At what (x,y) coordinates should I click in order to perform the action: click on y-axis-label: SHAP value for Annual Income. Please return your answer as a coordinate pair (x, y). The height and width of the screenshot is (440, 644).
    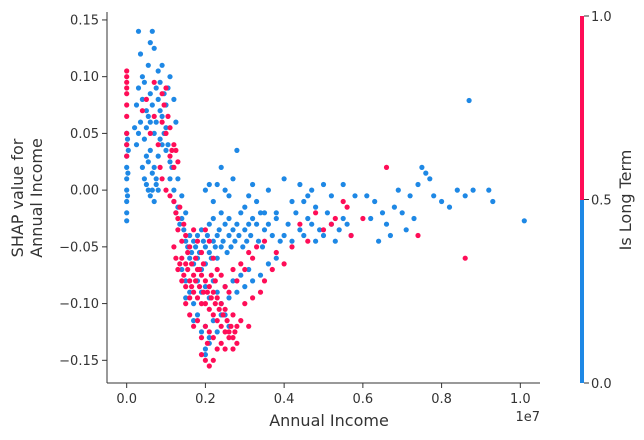
    Looking at the image, I should click on (27, 198).